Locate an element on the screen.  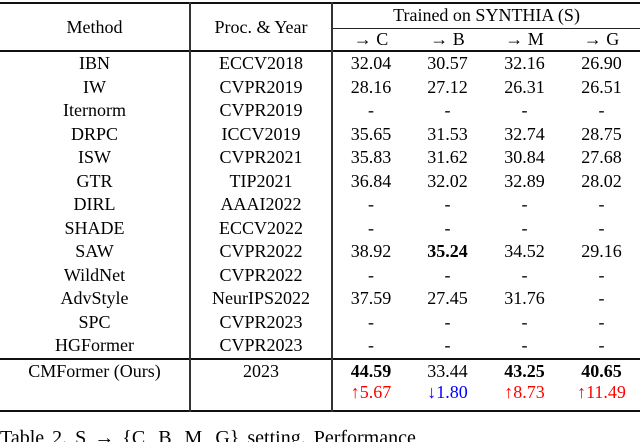
ours-value: 44.59 is located at coordinates (371, 370).